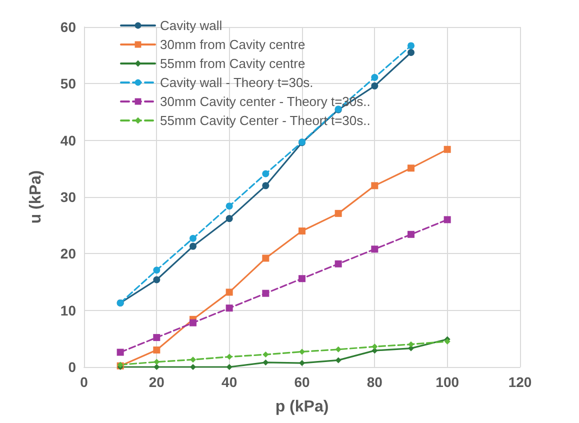  I want to click on legend-label: 55mm Cavity Center - Theort t=30s.., so click(265, 120).